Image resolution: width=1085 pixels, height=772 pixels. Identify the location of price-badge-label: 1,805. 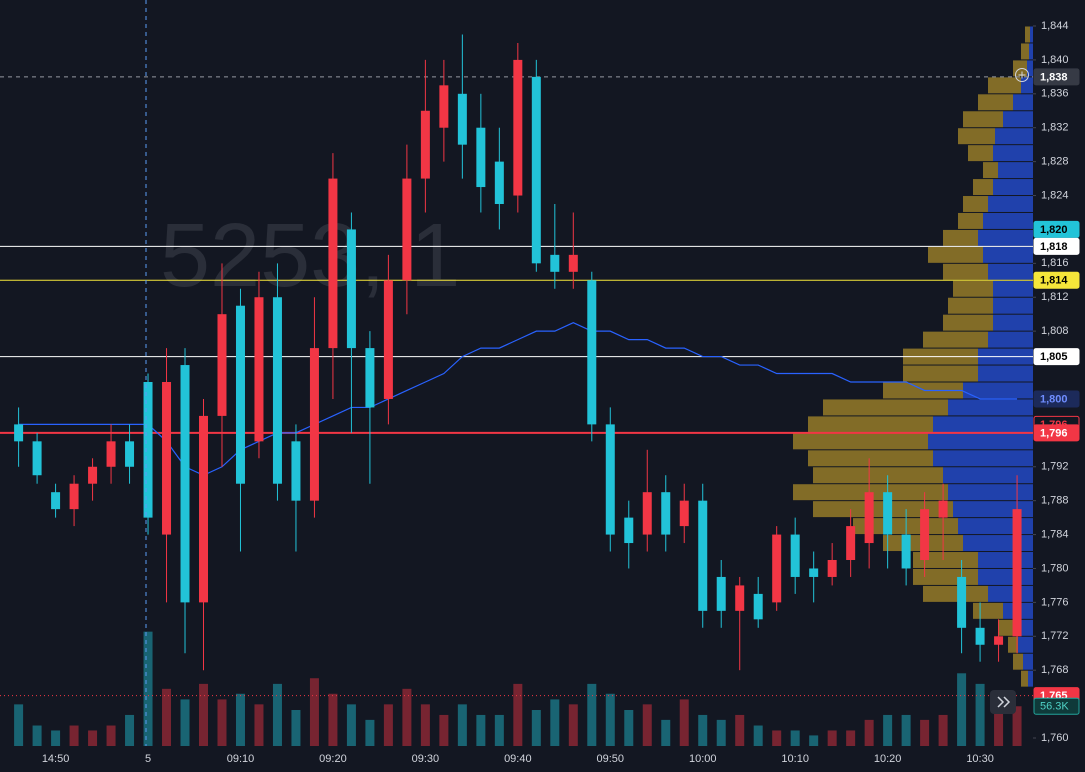
(1054, 357).